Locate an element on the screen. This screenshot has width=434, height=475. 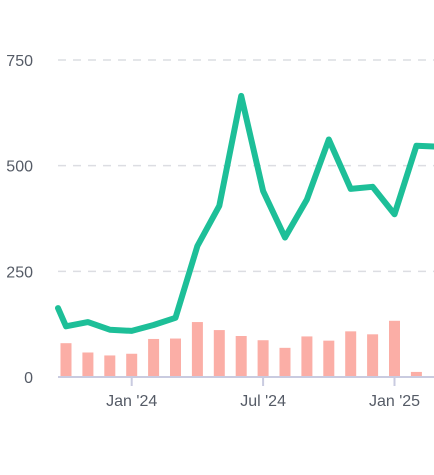
x-axis-ticks: Jan '24 Jul '24 Jan '25 is located at coordinates (263, 393).